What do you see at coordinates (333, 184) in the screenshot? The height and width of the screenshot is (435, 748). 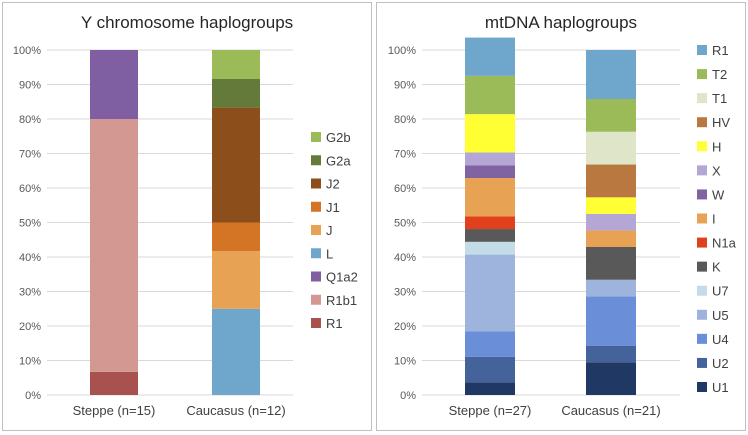 I see `legend-label: J2` at bounding box center [333, 184].